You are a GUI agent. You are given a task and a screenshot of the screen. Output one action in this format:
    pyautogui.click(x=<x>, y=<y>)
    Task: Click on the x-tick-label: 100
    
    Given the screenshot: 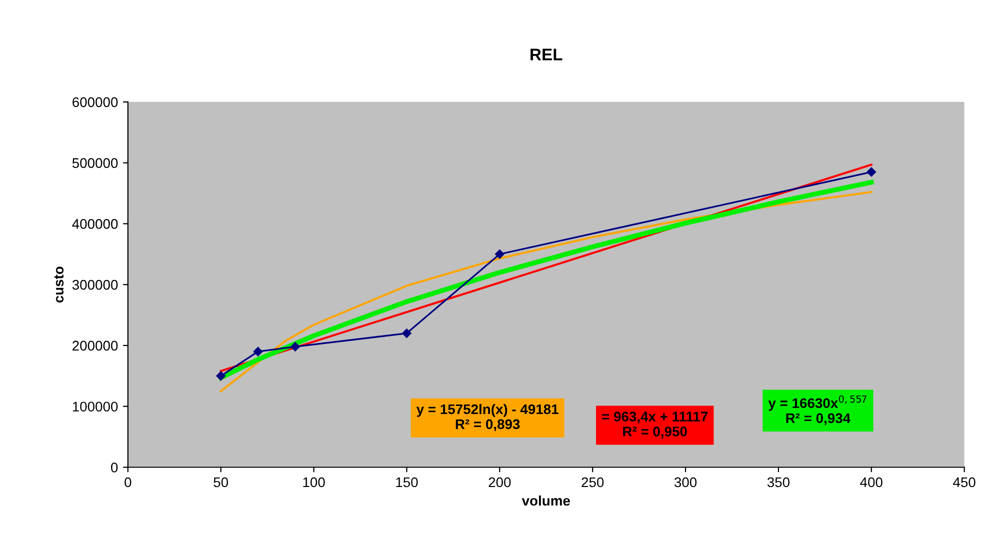 What is the action you would take?
    pyautogui.click(x=314, y=482)
    